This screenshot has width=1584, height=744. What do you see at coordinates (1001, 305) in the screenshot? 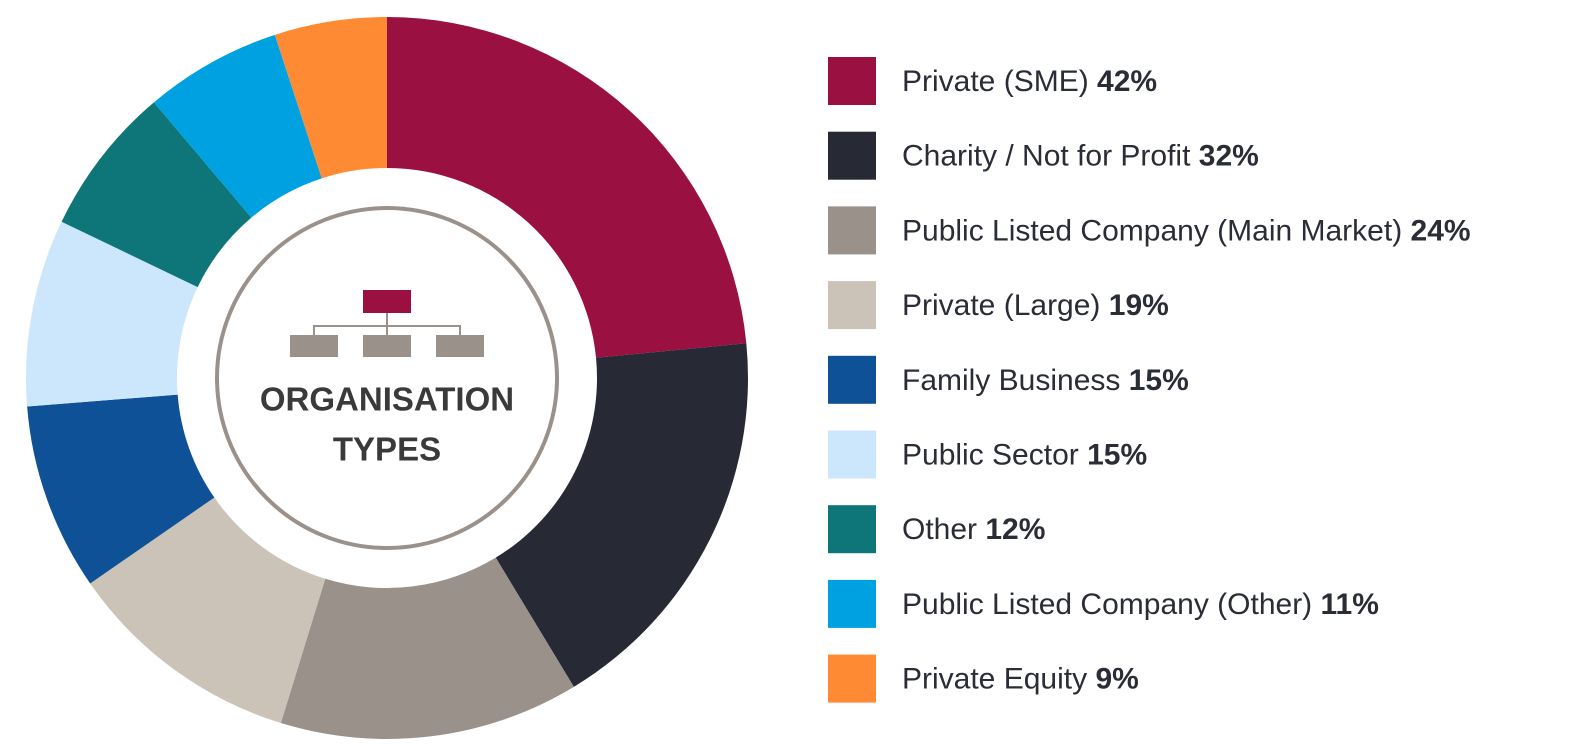
I see `legend-category: Private (Large)` at bounding box center [1001, 305].